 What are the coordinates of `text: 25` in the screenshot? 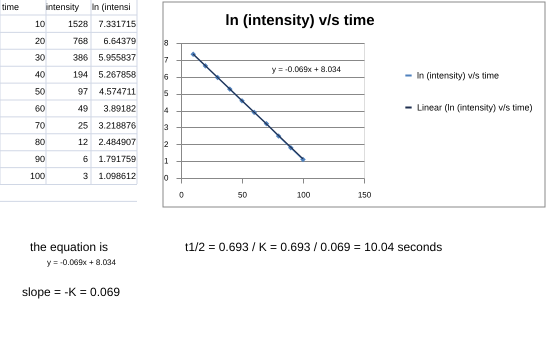 It's located at (83, 125).